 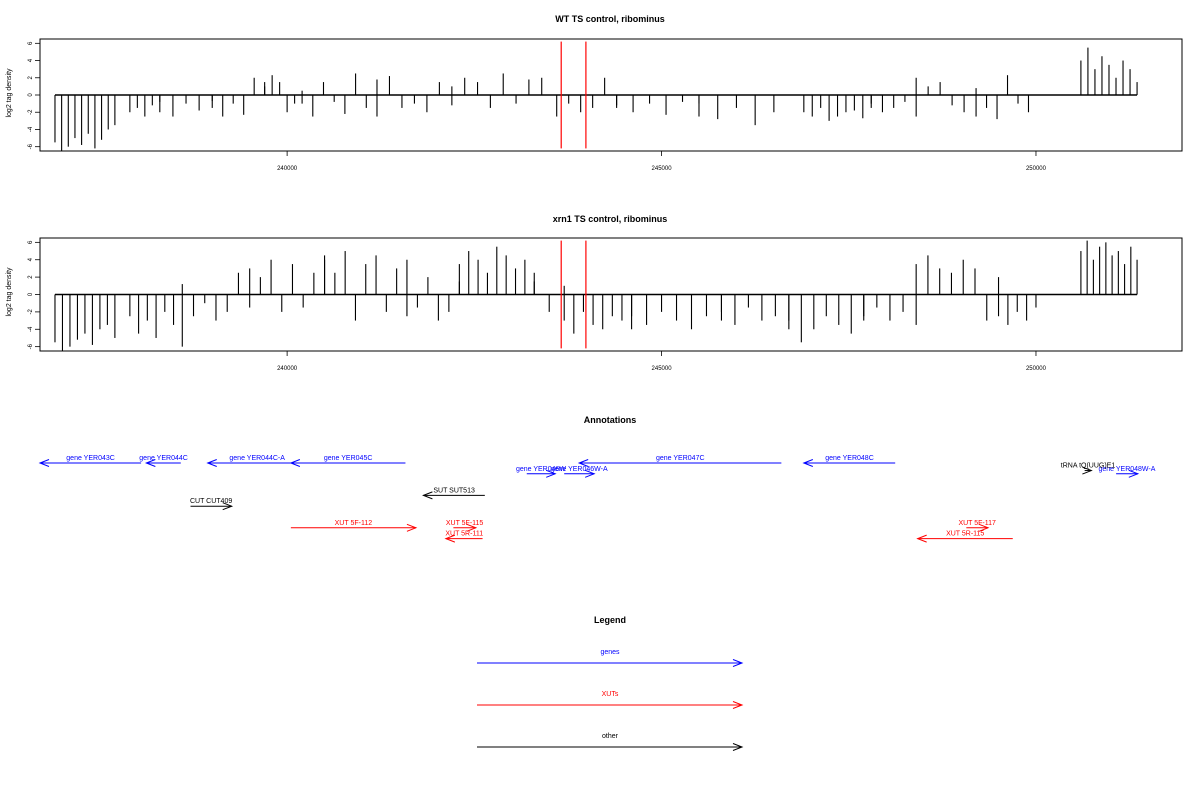 What do you see at coordinates (610, 652) in the screenshot?
I see `legend-label: genes` at bounding box center [610, 652].